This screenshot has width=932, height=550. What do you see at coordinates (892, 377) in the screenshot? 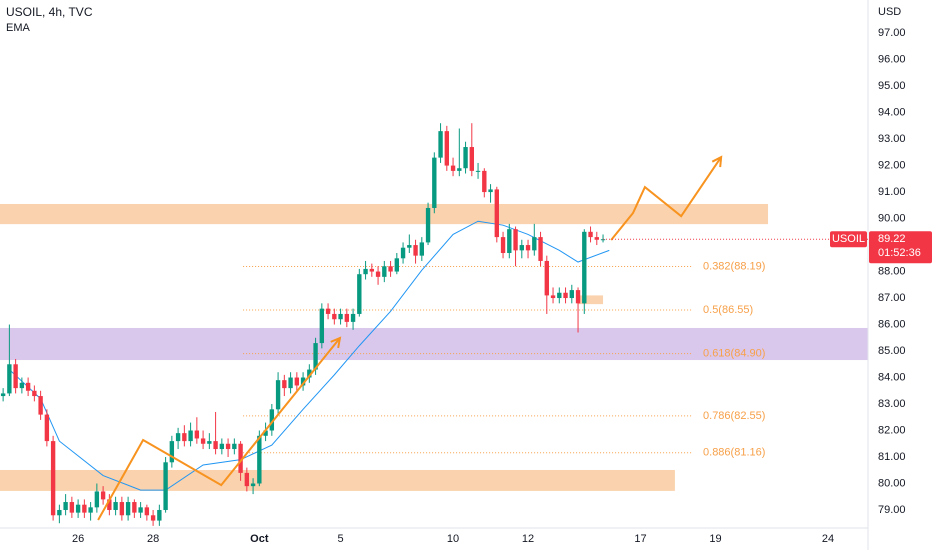
I see `y-tick-label: 84.00` at bounding box center [892, 377].